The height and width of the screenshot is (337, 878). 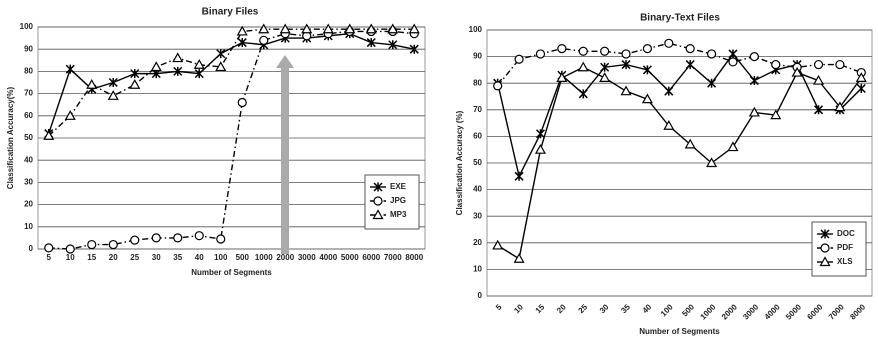 I want to click on chart-title: Binary-Text Files, so click(x=680, y=18).